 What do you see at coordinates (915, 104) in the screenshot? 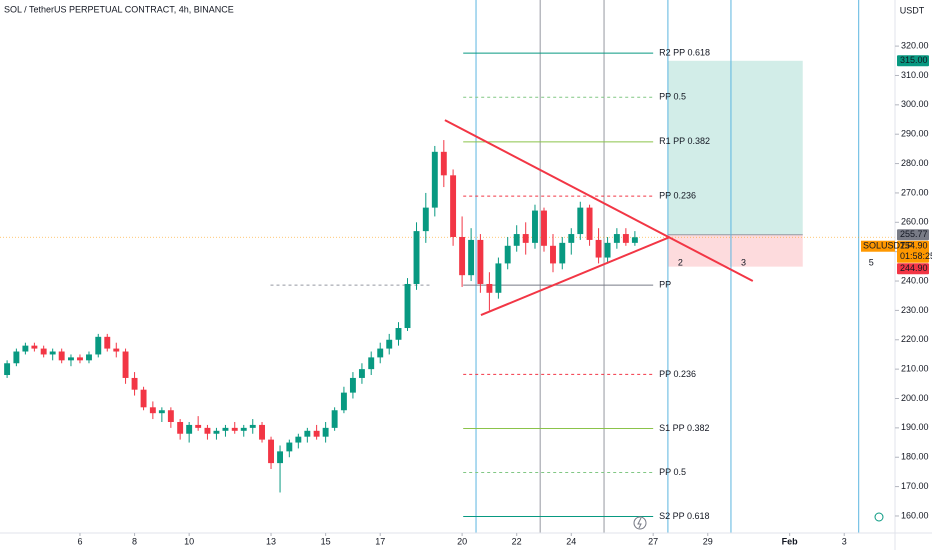
I see `y-tick-label: 300.00` at bounding box center [915, 104].